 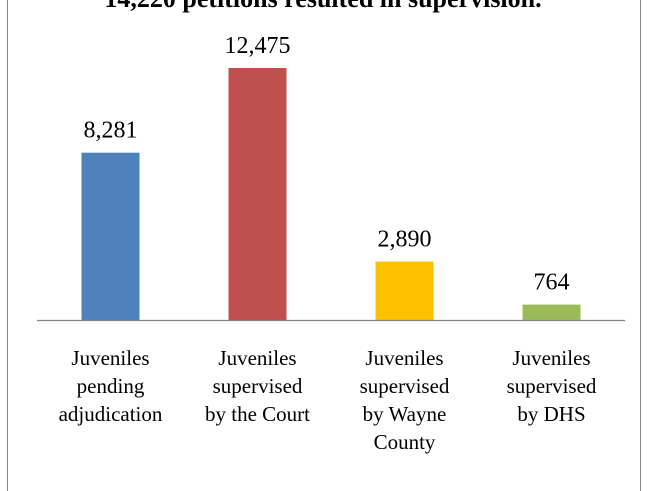 What do you see at coordinates (257, 194) in the screenshot?
I see `bar-juveniles-supervised-by-the-court` at bounding box center [257, 194].